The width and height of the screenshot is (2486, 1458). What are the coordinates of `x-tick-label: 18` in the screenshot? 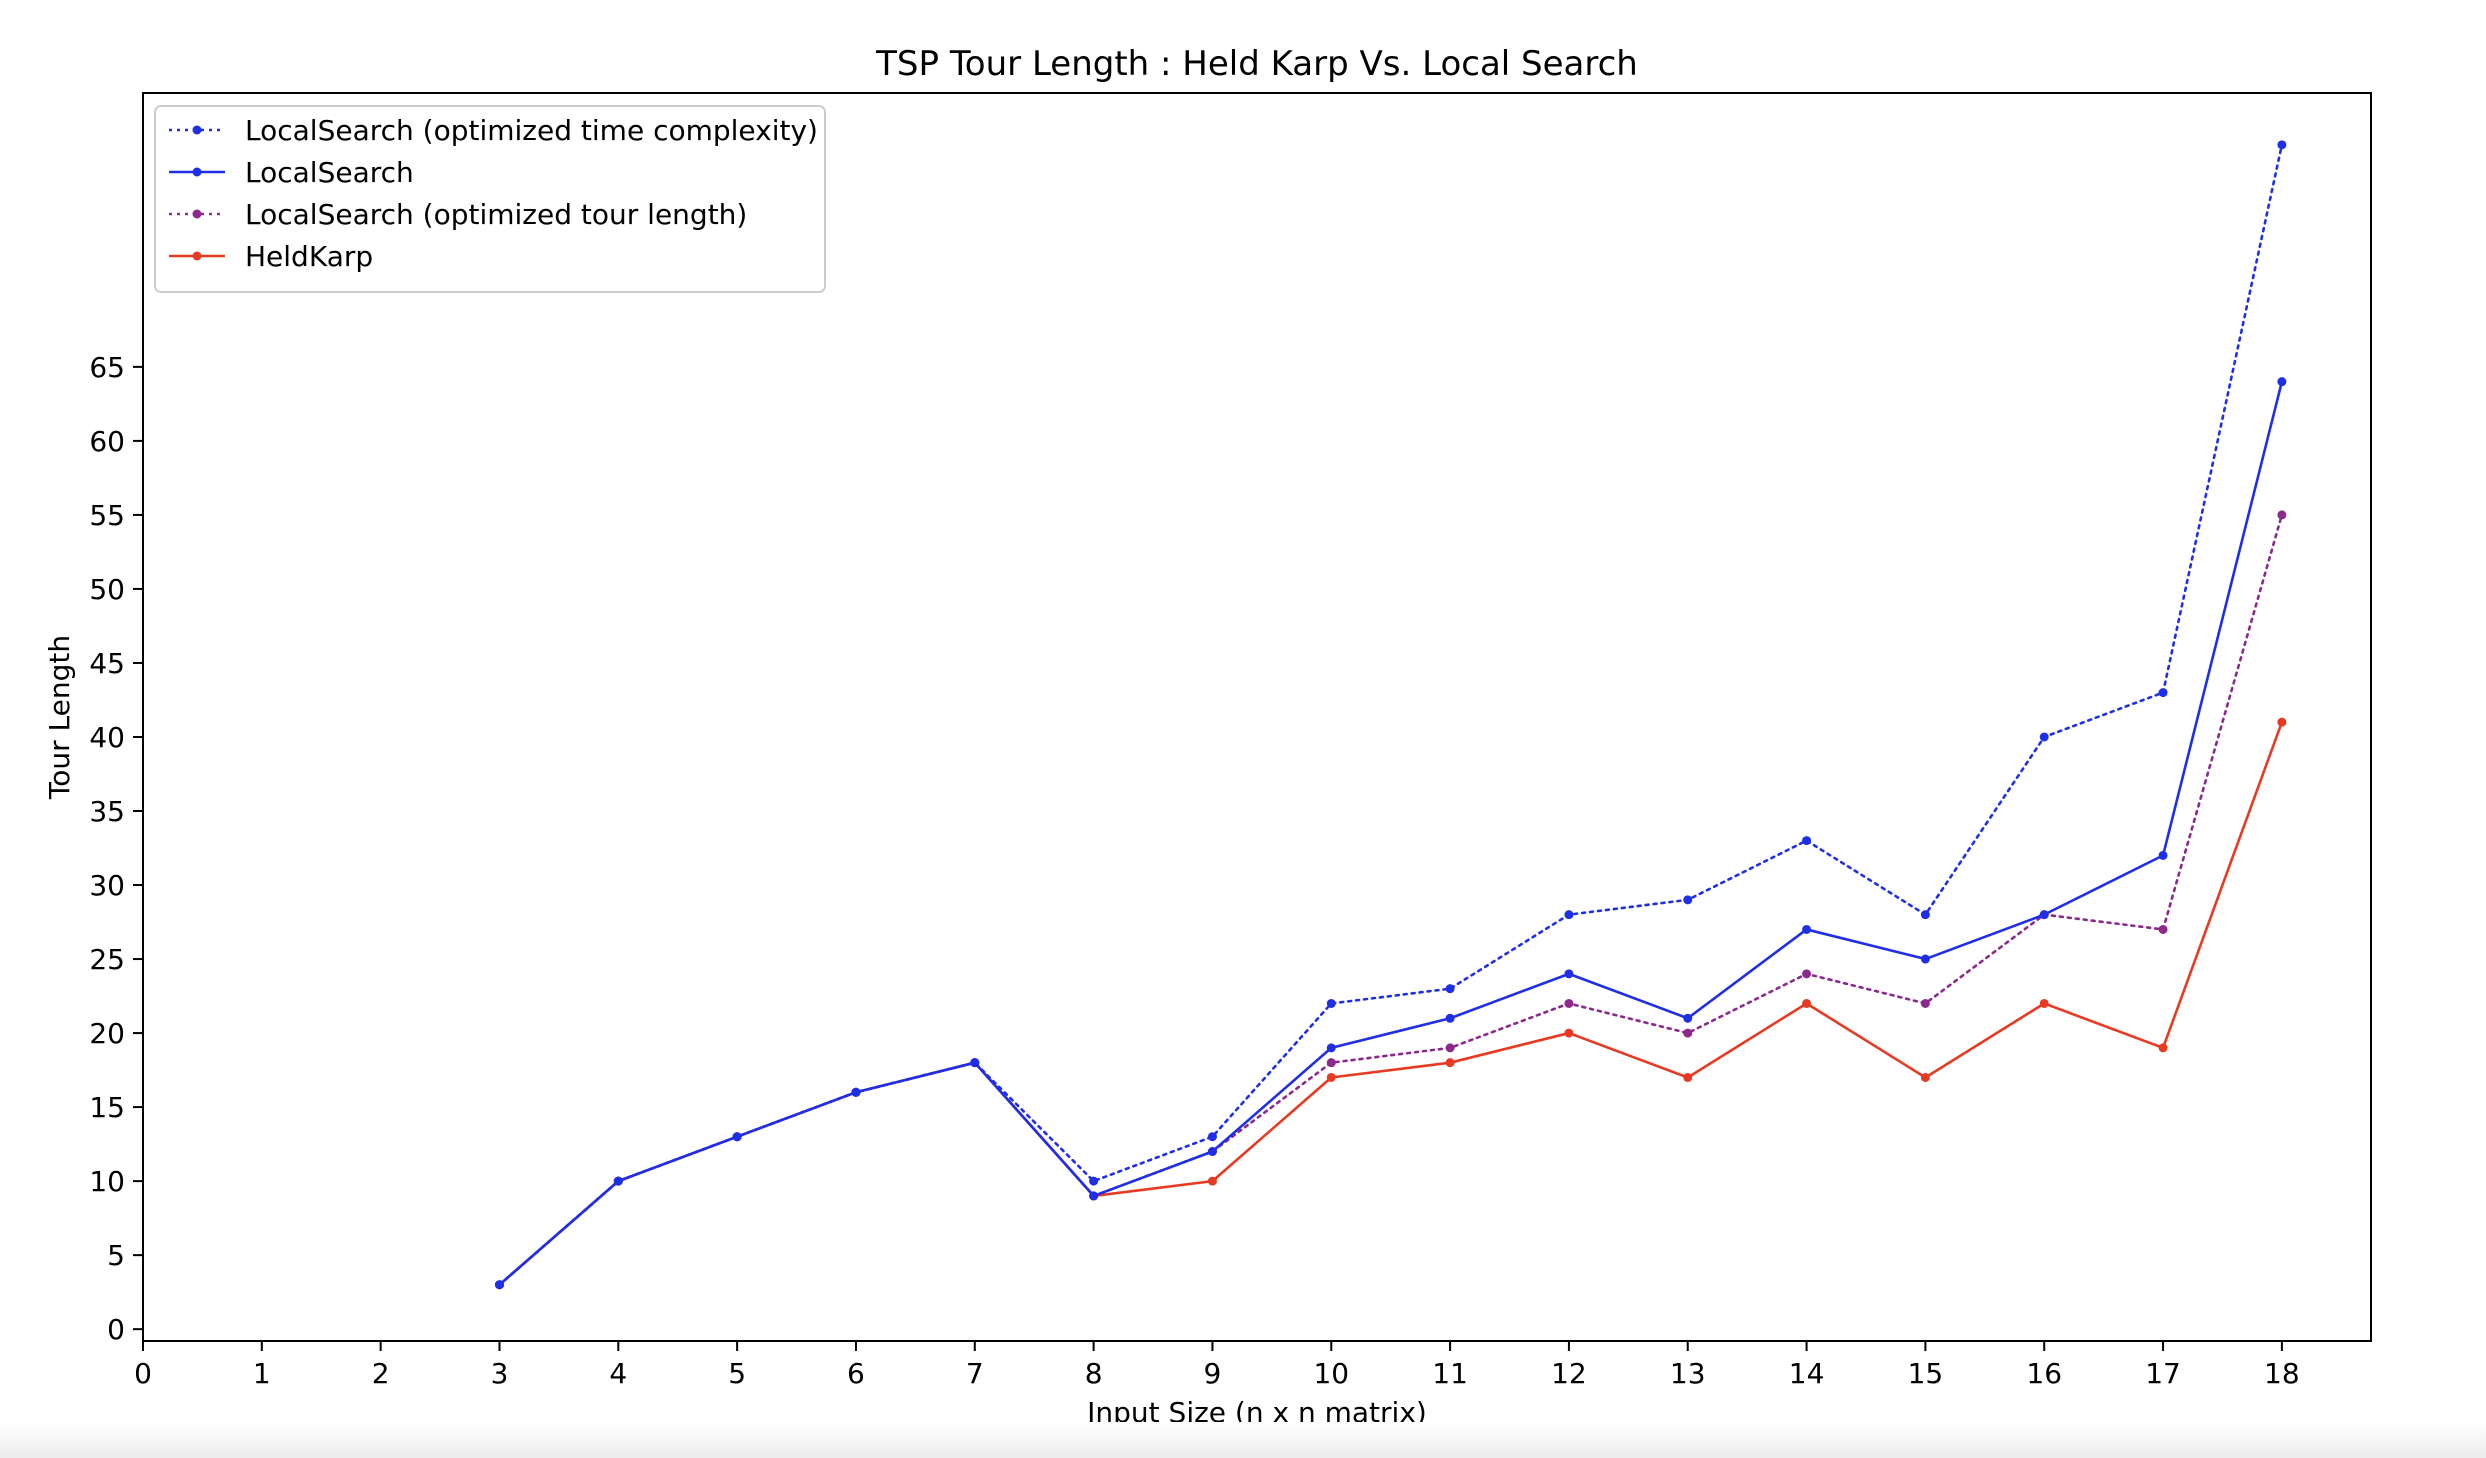 It's located at (2282, 1373).